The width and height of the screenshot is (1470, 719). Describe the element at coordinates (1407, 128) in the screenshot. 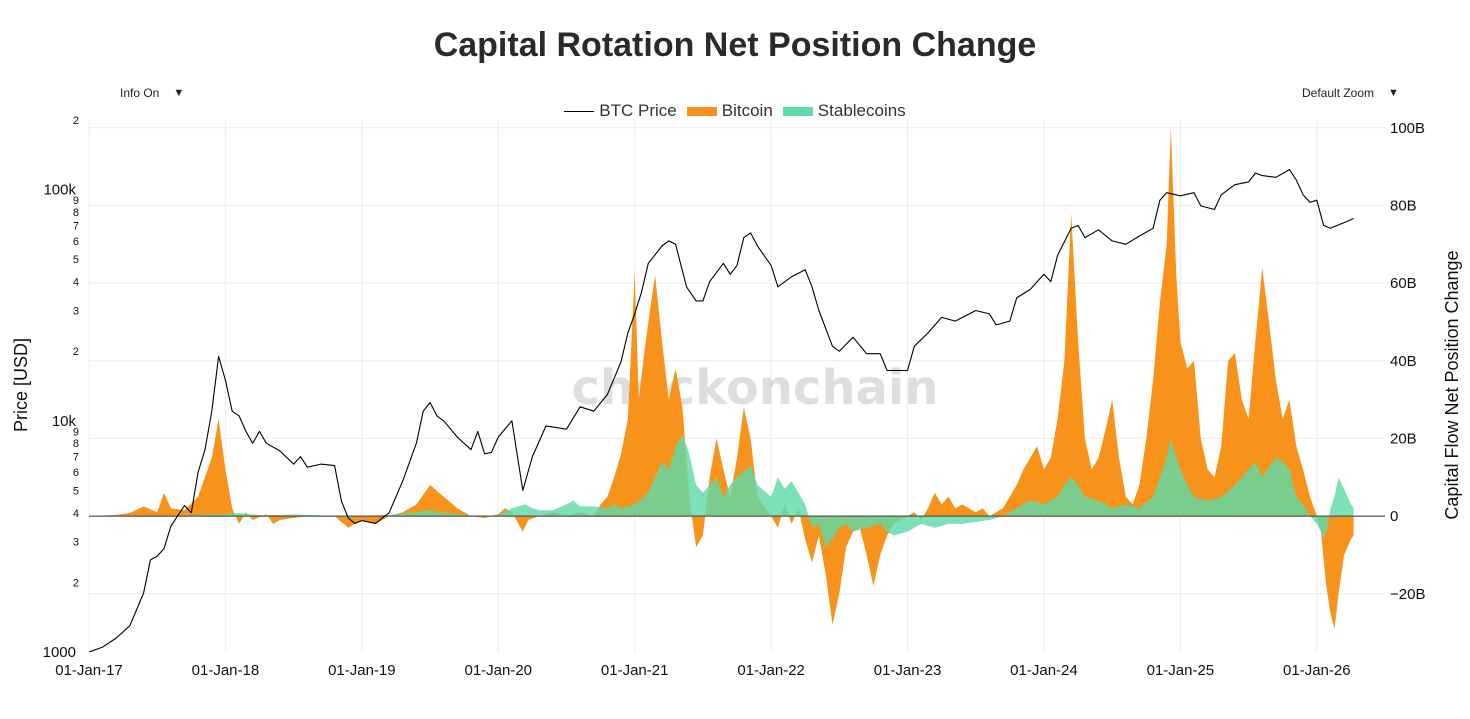

I see `y-right-tick-label: 100B` at that location.